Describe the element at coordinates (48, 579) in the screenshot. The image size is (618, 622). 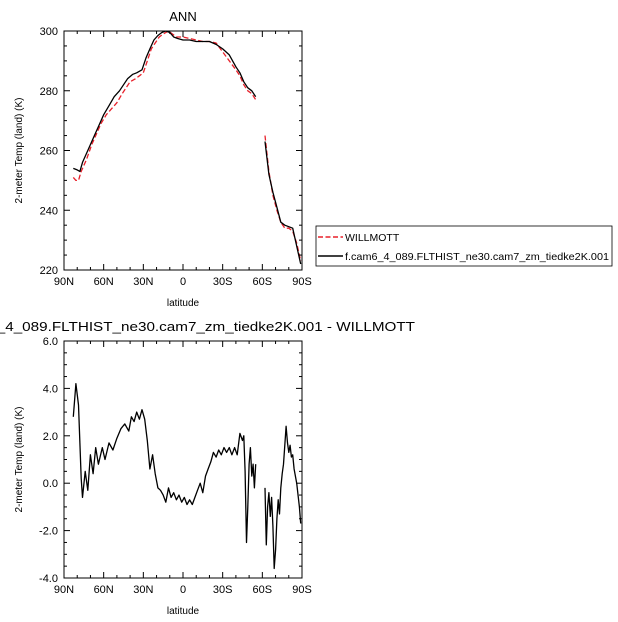
I see `bottom-y-tick-label: -4.0` at that location.